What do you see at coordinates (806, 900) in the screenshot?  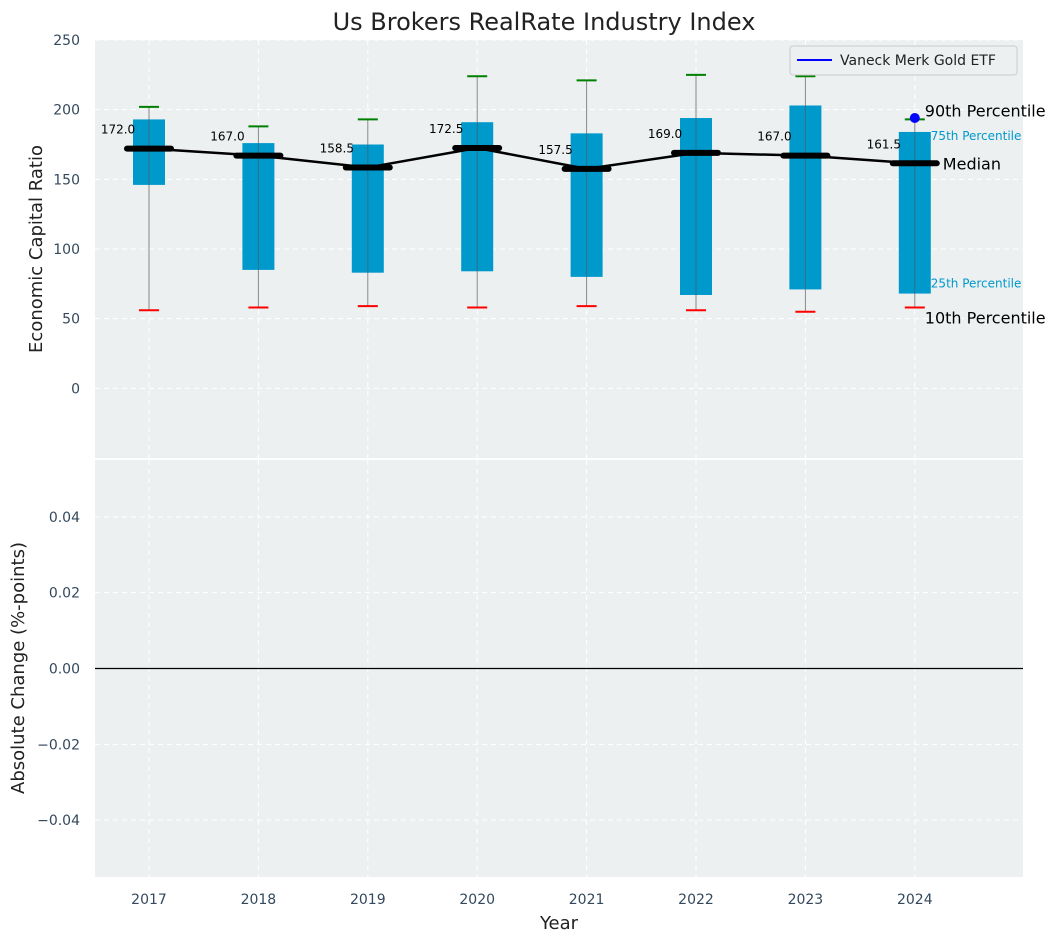 I see `x-tick-label: 2023` at bounding box center [806, 900].